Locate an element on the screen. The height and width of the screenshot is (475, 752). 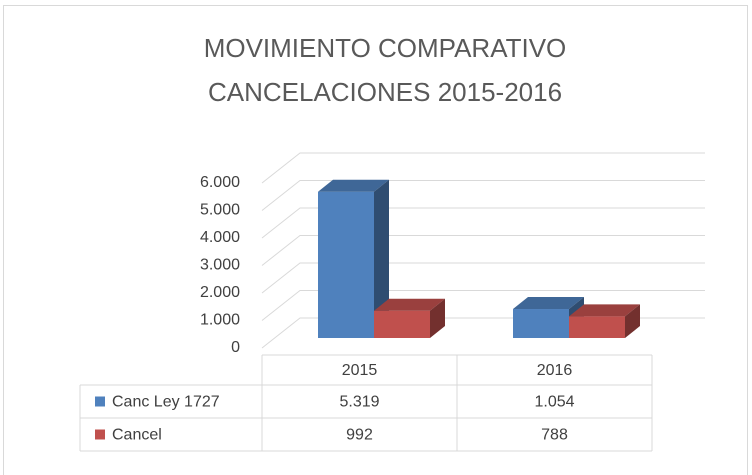
y-tick-label: 4.000 is located at coordinates (220, 237).